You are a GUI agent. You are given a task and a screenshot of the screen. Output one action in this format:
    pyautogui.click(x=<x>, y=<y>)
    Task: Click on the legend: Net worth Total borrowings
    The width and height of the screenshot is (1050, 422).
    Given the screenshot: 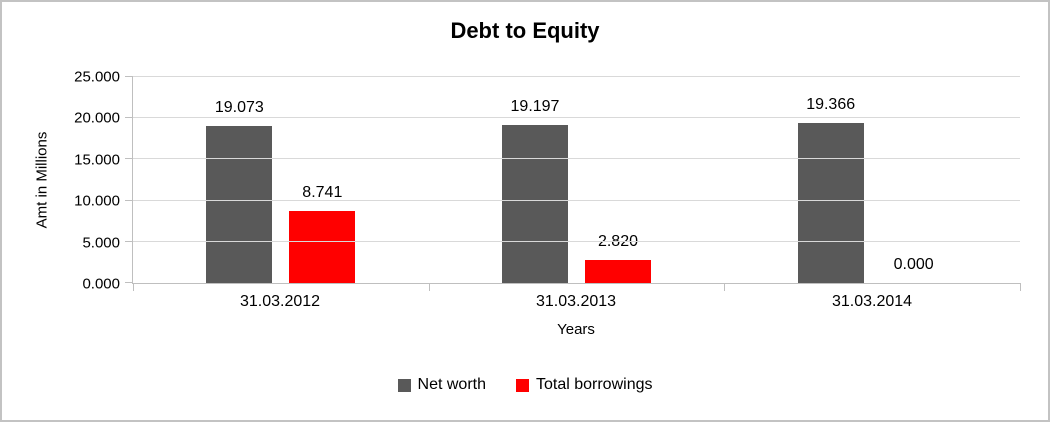 What is the action you would take?
    pyautogui.click(x=525, y=385)
    